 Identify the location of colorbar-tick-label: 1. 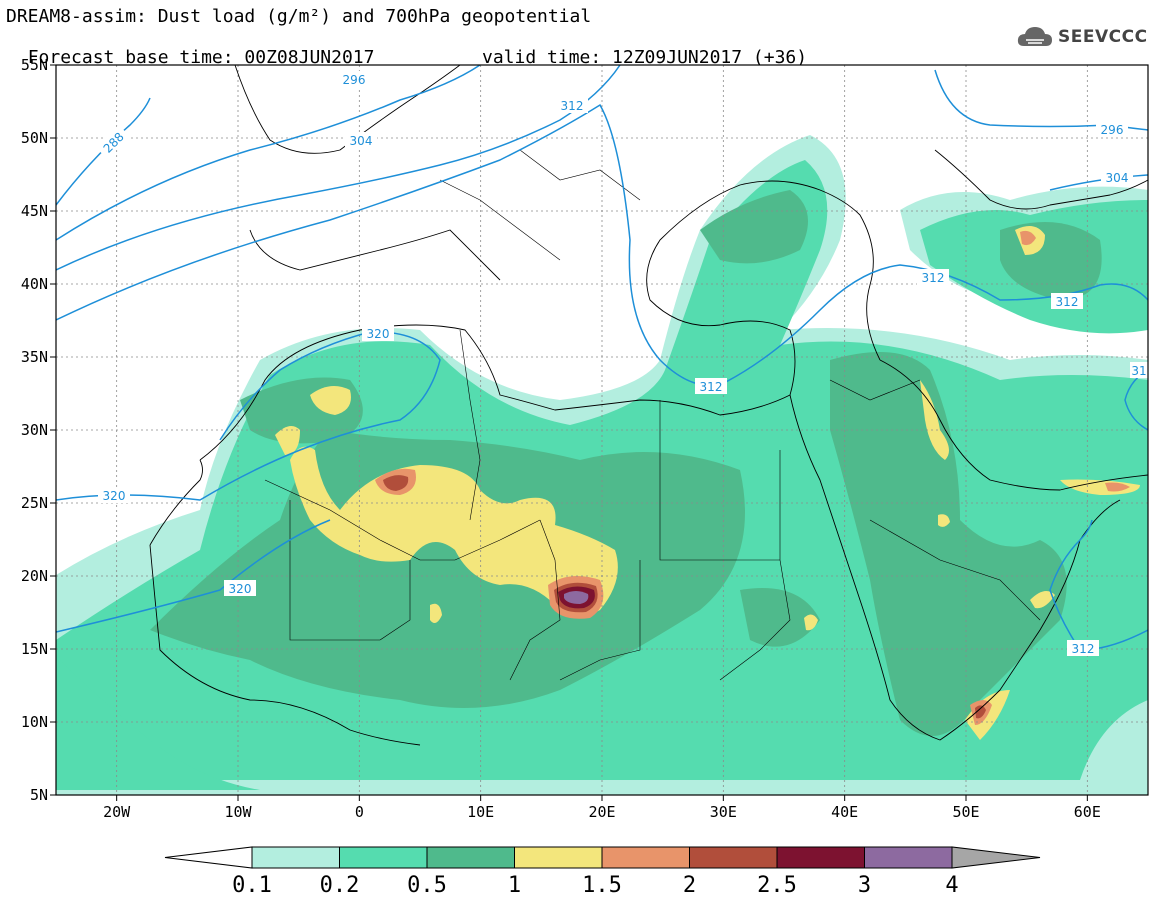
(514, 885).